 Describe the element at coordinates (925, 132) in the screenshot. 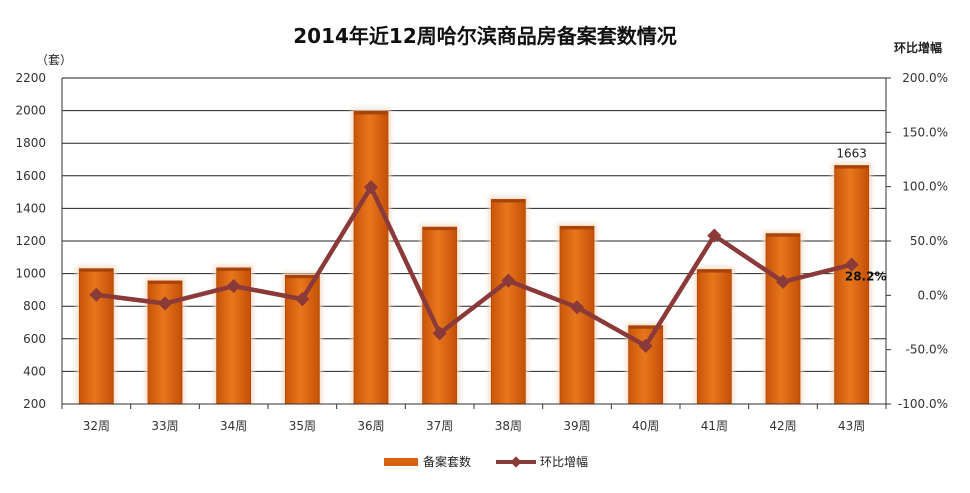

I see `y2-tick-label: 150.0%` at that location.